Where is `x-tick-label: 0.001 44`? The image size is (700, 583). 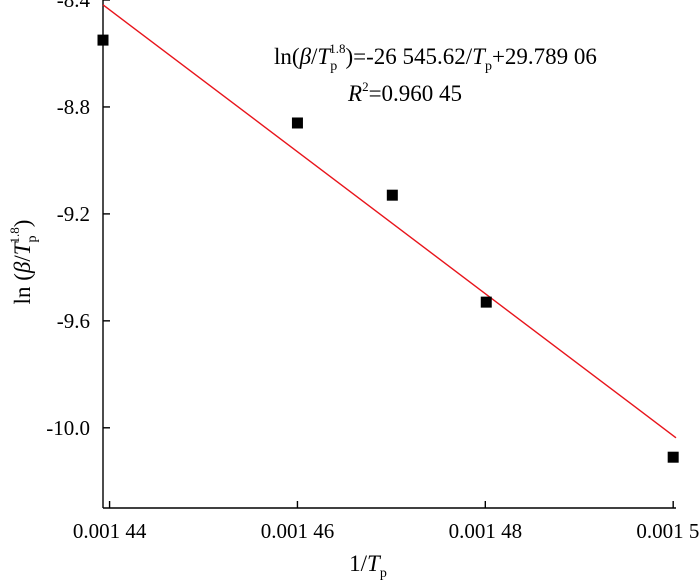 x-tick-label: 0.001 44 is located at coordinates (110, 531).